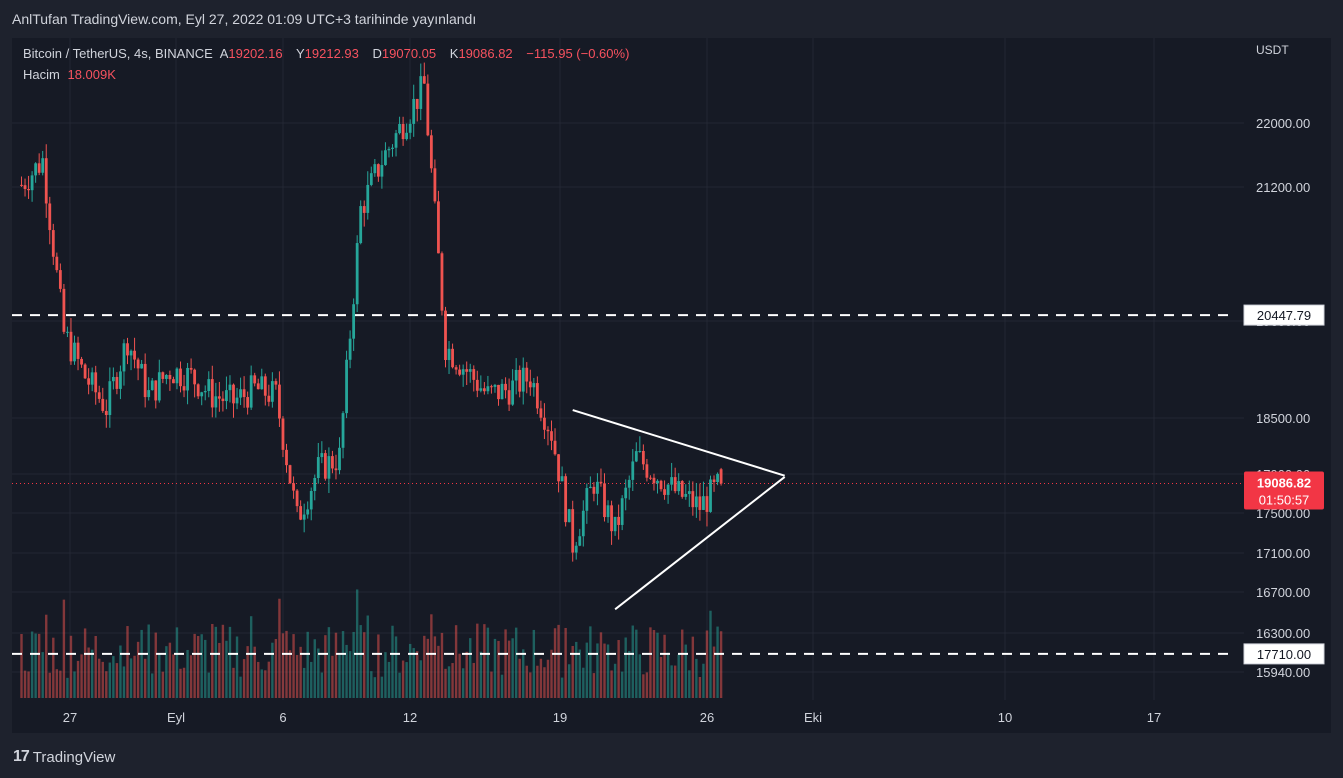  What do you see at coordinates (671, 755) in the screenshot?
I see `footer` at bounding box center [671, 755].